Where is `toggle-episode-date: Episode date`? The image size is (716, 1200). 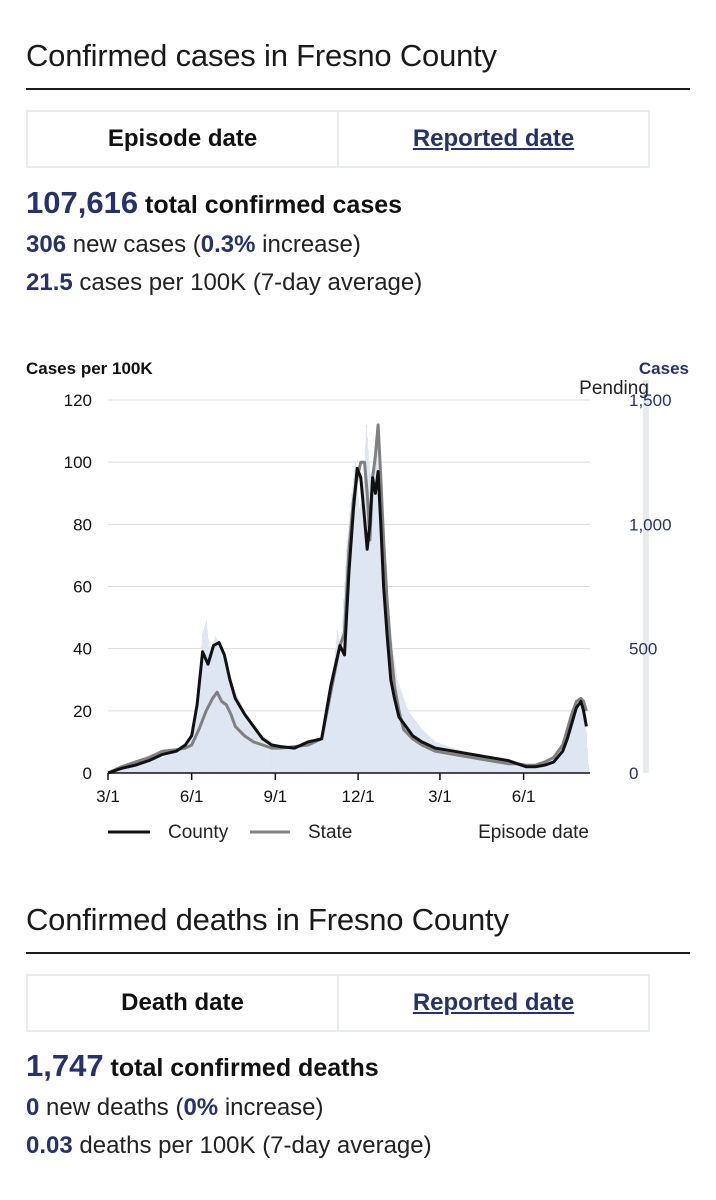 toggle-episode-date: Episode date is located at coordinates (182, 138).